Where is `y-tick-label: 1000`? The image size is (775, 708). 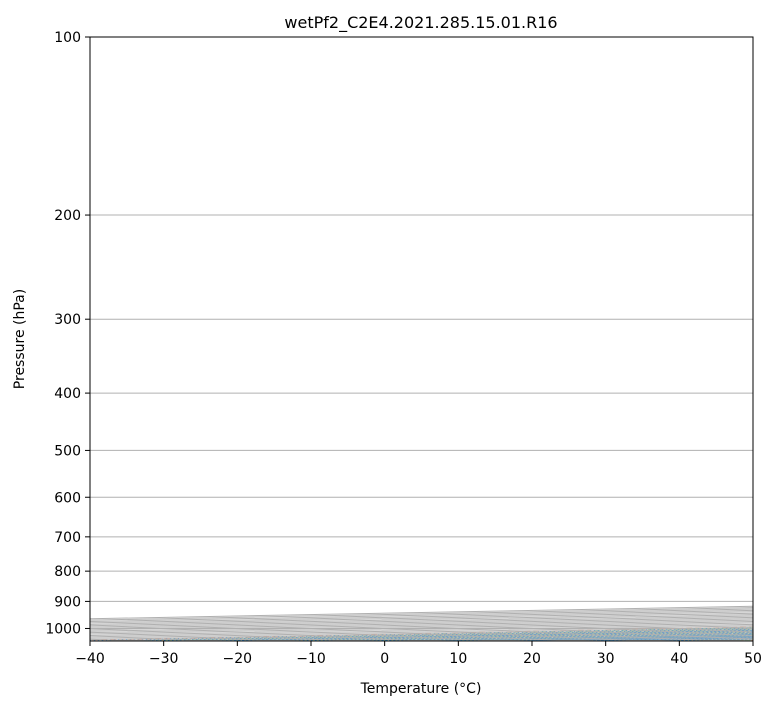
y-tick-label: 1000 is located at coordinates (63, 629).